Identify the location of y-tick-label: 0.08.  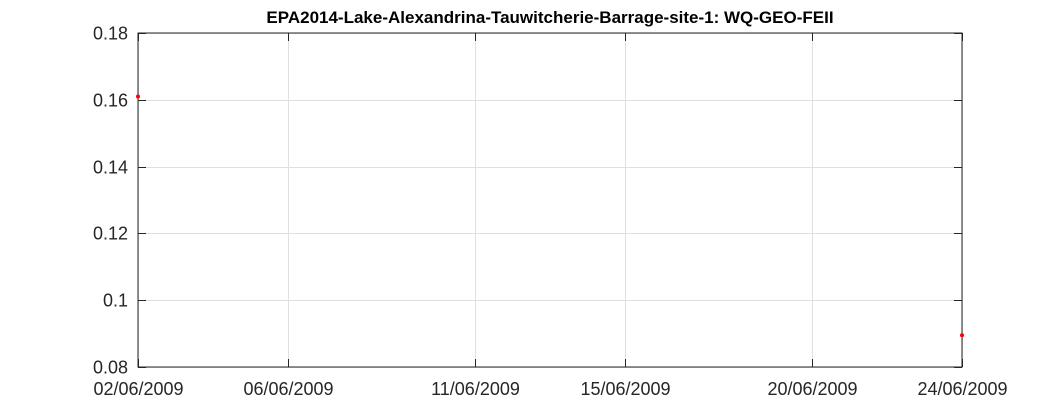
(110, 368).